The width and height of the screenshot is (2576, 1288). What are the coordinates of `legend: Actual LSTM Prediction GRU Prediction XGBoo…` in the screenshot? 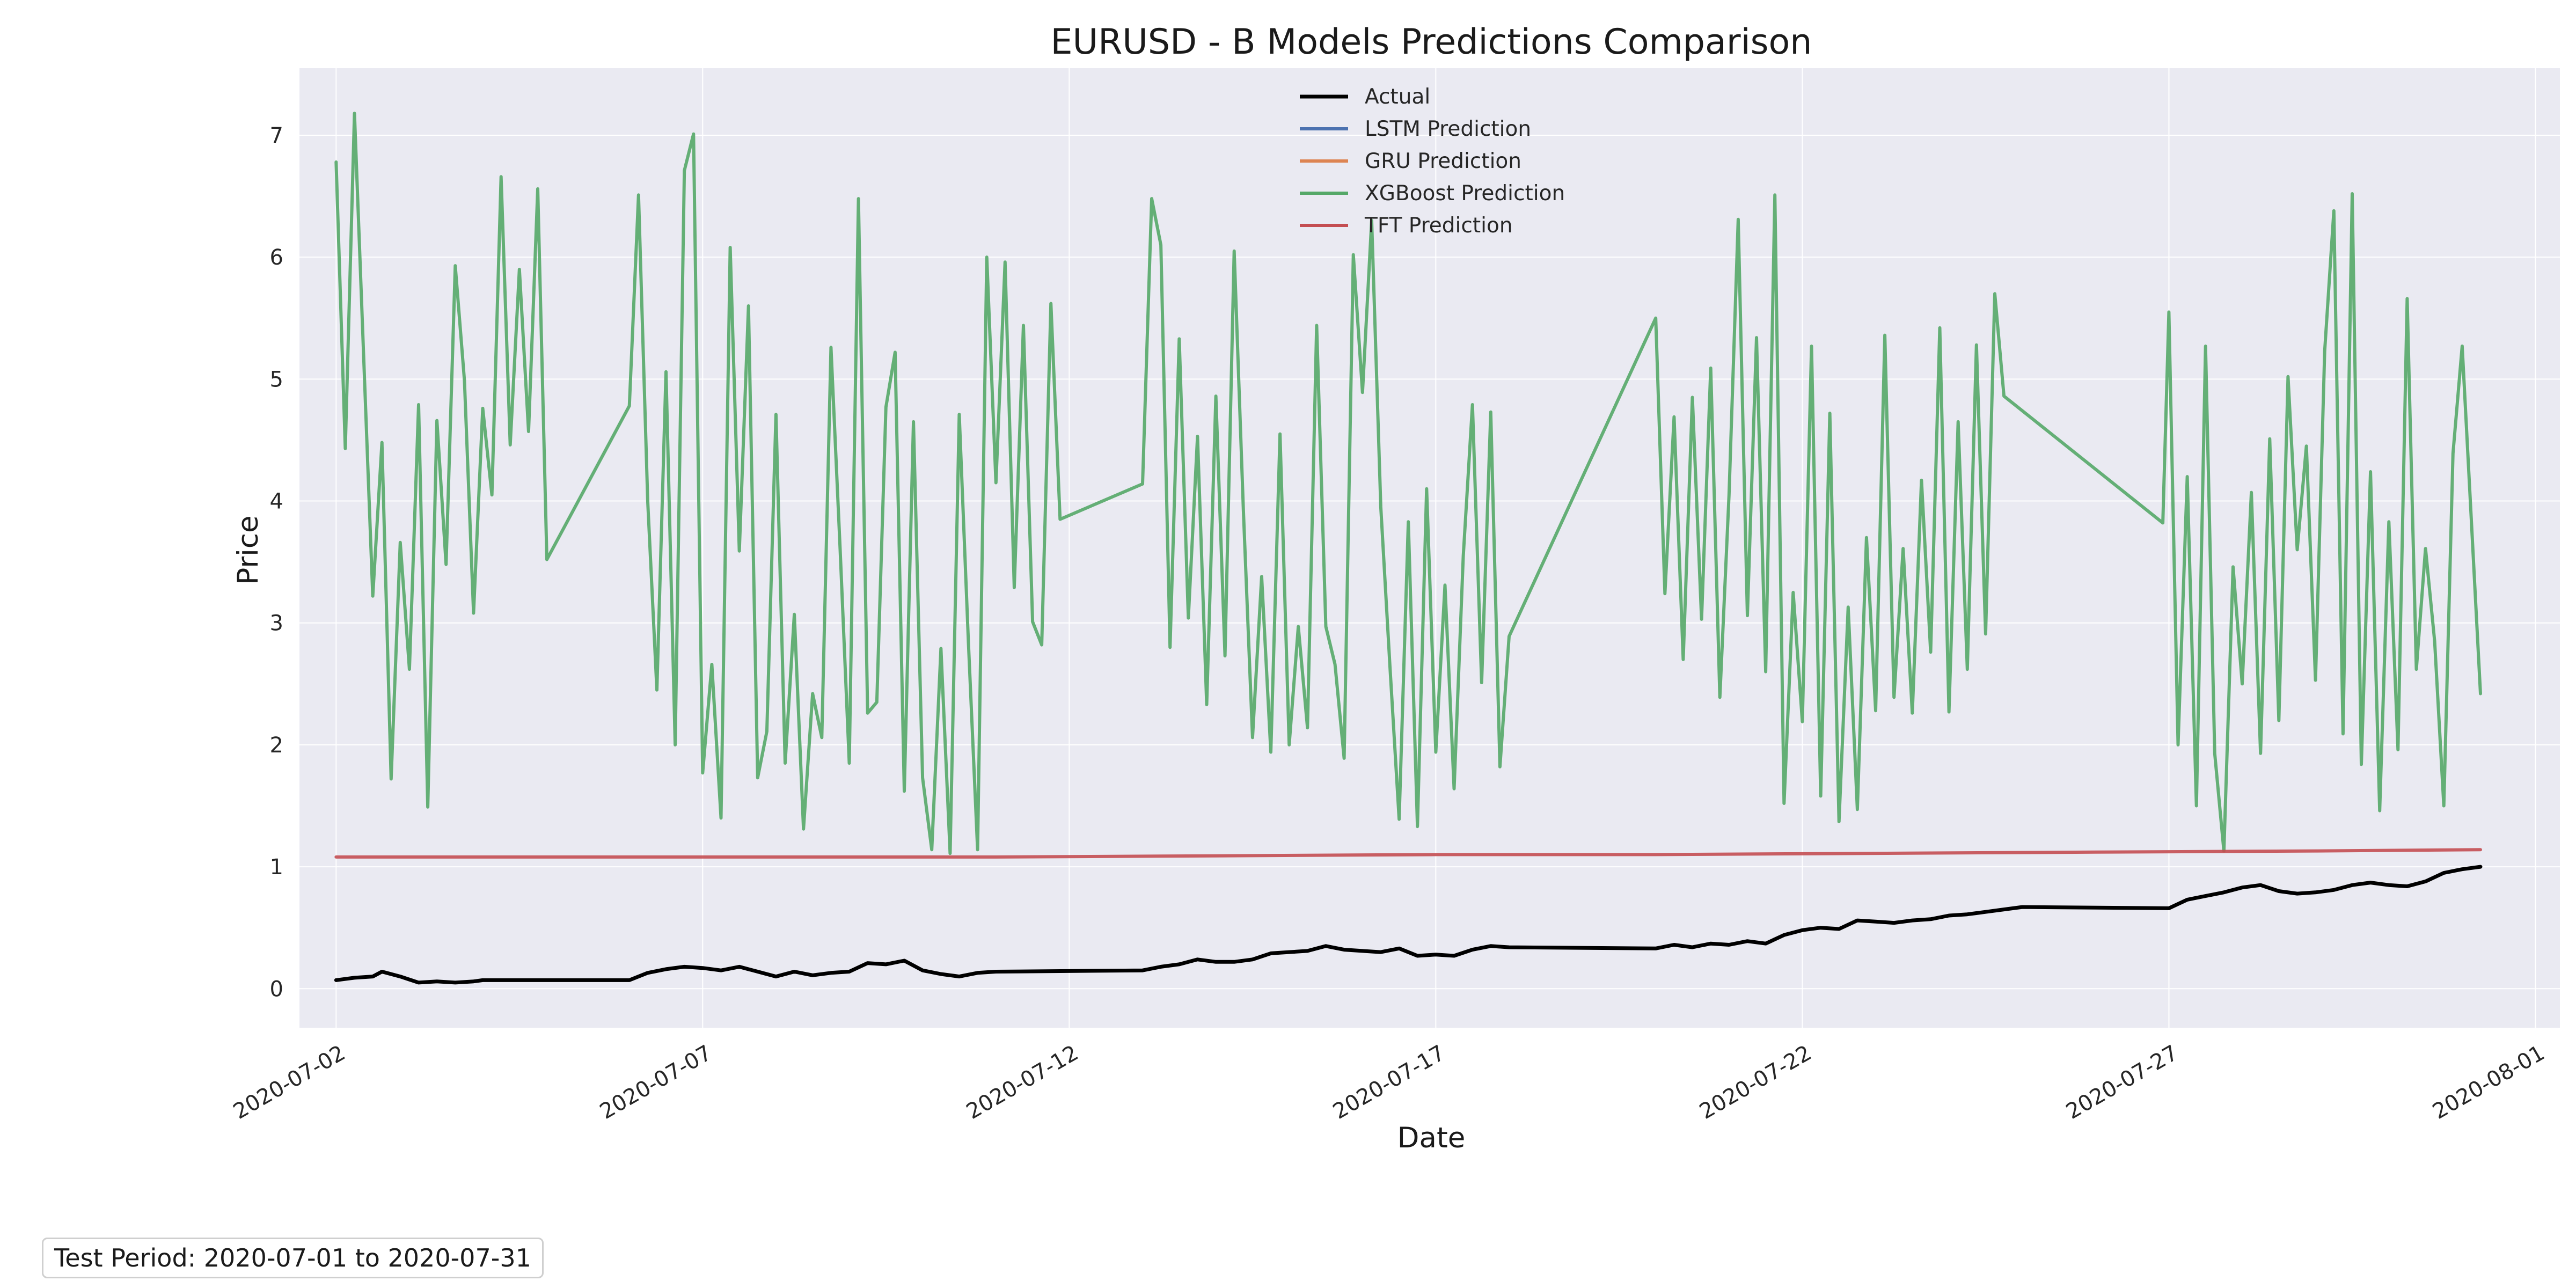 It's located at (1432, 161).